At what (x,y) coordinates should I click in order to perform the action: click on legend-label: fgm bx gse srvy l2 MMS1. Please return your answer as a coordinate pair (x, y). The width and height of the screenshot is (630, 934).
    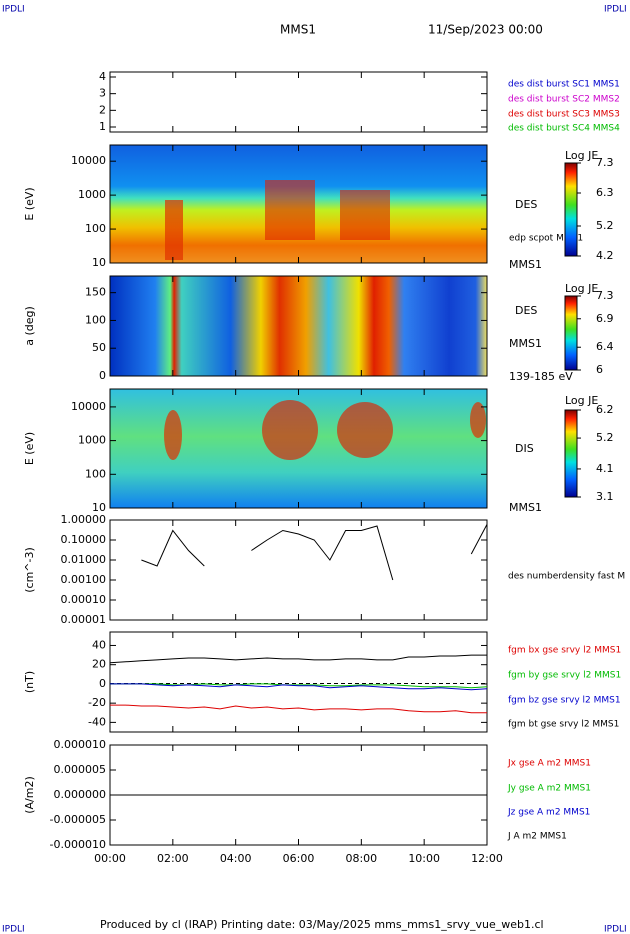
    Looking at the image, I should click on (564, 651).